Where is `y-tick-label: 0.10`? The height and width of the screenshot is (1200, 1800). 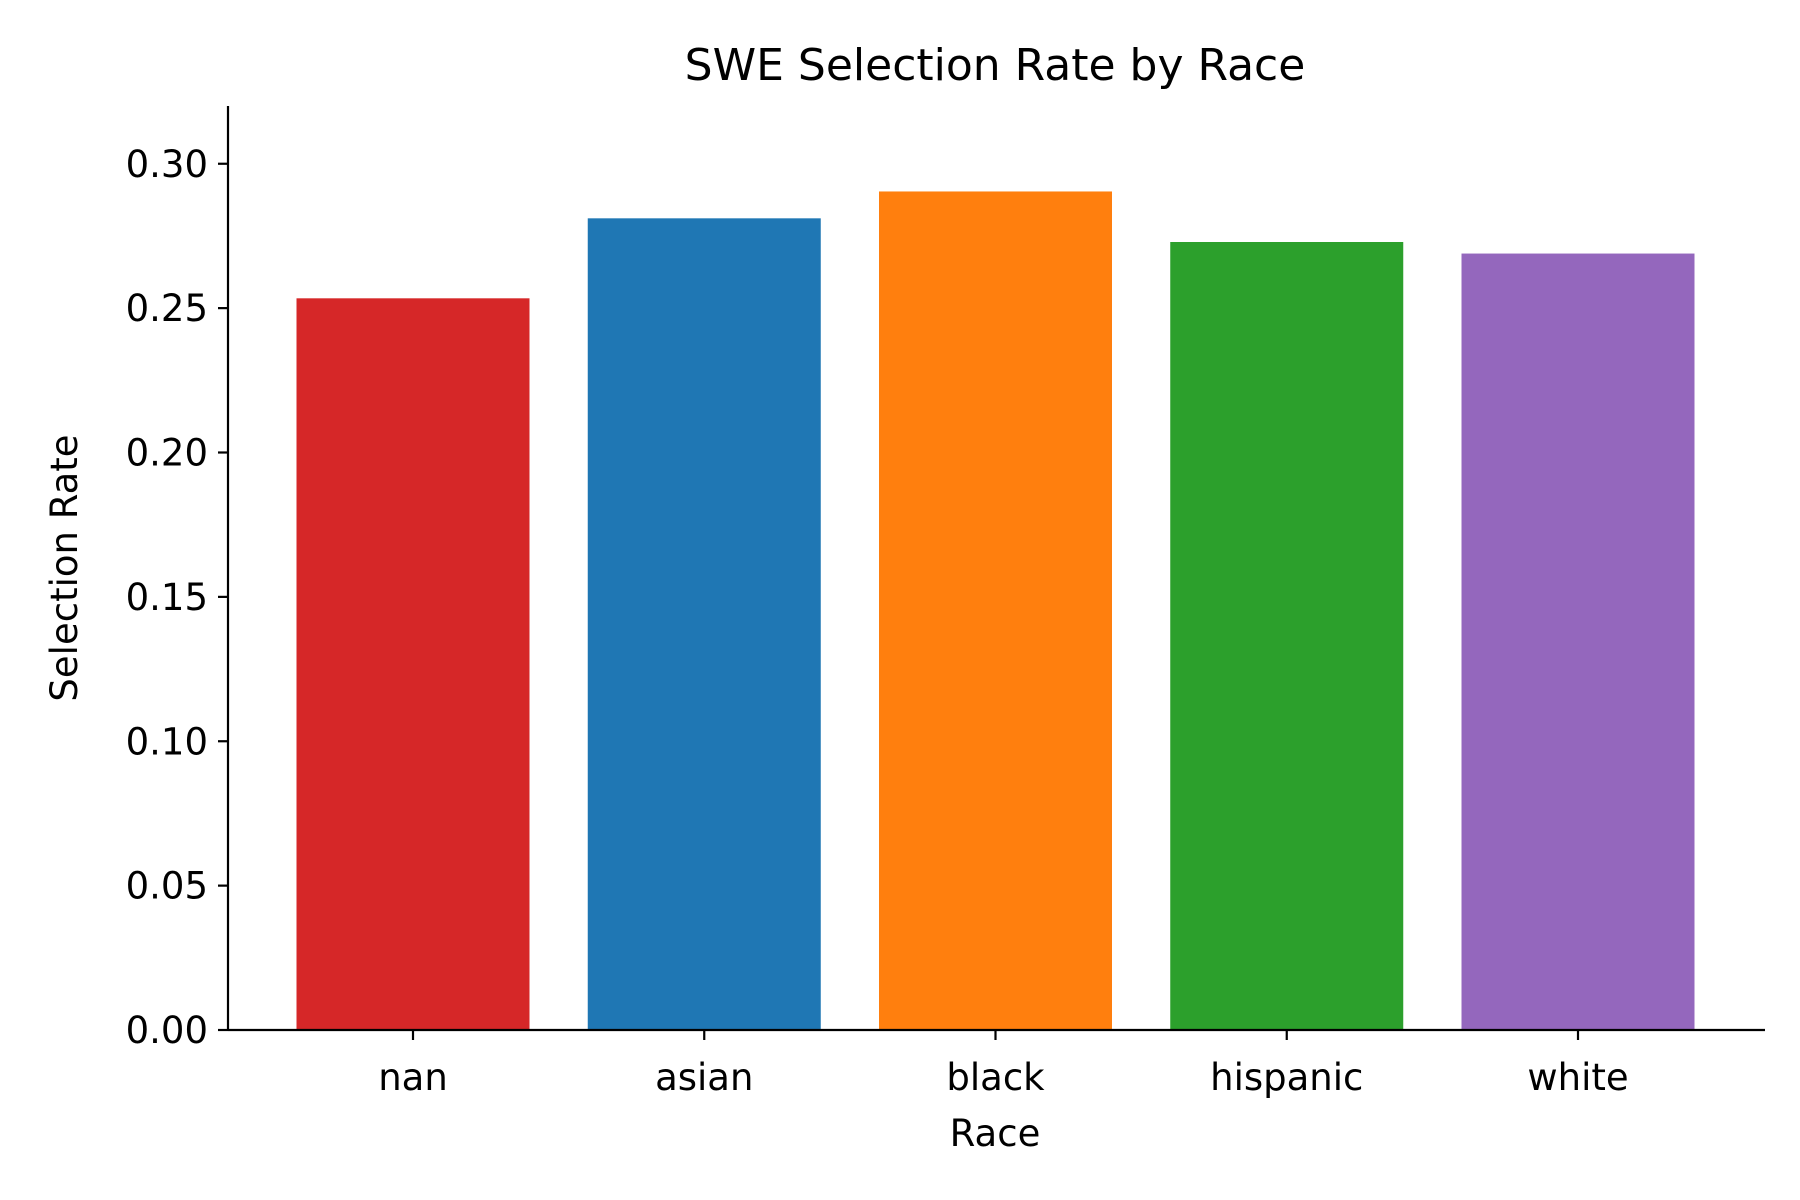
y-tick-label: 0.10 is located at coordinates (167, 741).